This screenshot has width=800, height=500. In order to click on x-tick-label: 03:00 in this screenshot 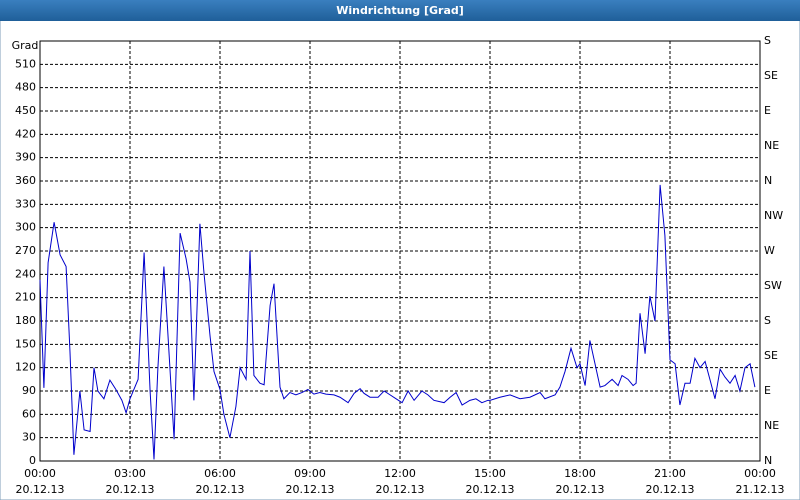, I will do `click(130, 473)`.